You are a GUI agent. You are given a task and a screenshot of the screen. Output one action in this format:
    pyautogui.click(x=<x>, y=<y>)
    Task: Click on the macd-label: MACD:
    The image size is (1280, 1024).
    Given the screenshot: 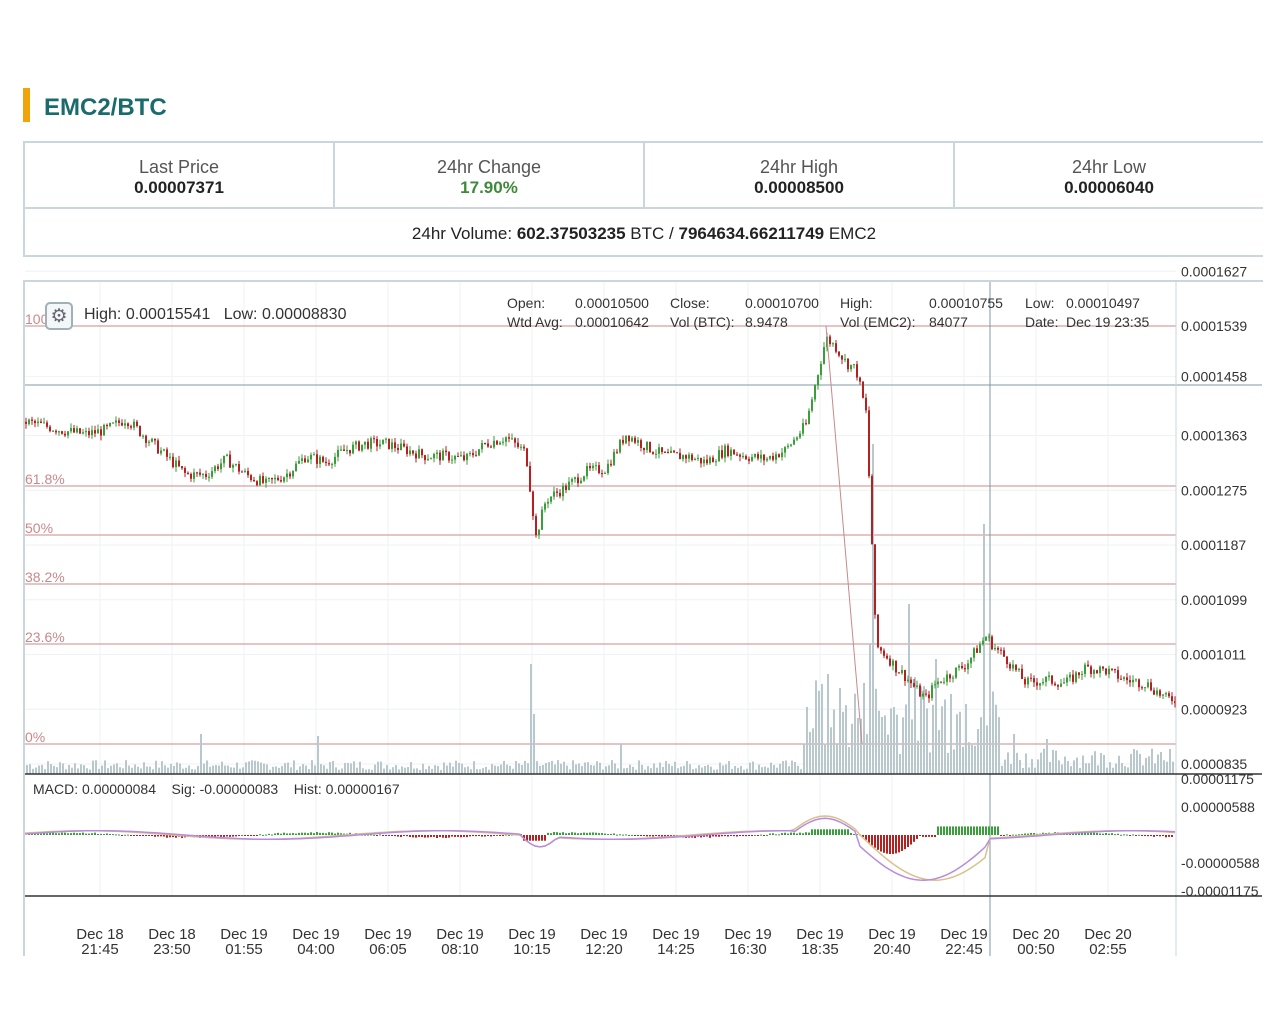 What is the action you would take?
    pyautogui.click(x=56, y=789)
    